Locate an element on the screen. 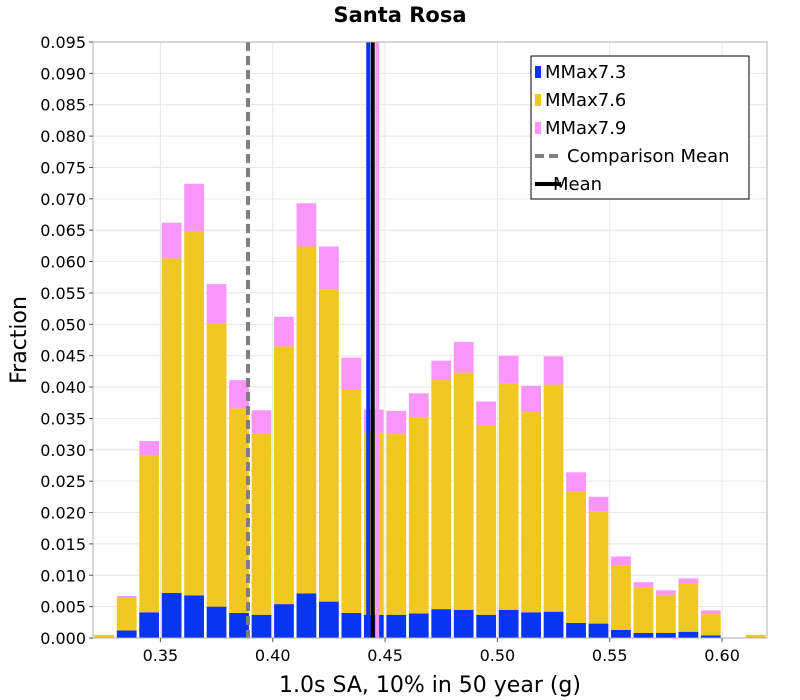 The height and width of the screenshot is (700, 800). chart-title: Santa Rosa is located at coordinates (399, 15).